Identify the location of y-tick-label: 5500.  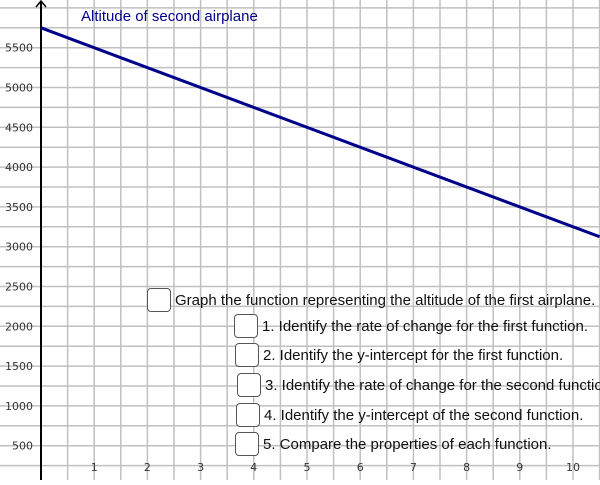
(19, 48).